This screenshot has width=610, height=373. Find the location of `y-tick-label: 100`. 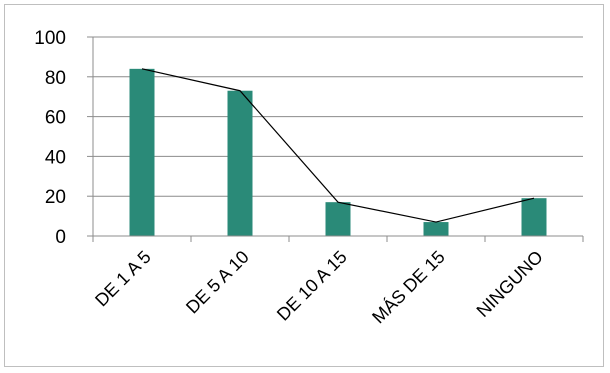

y-tick-label: 100 is located at coordinates (50, 38).